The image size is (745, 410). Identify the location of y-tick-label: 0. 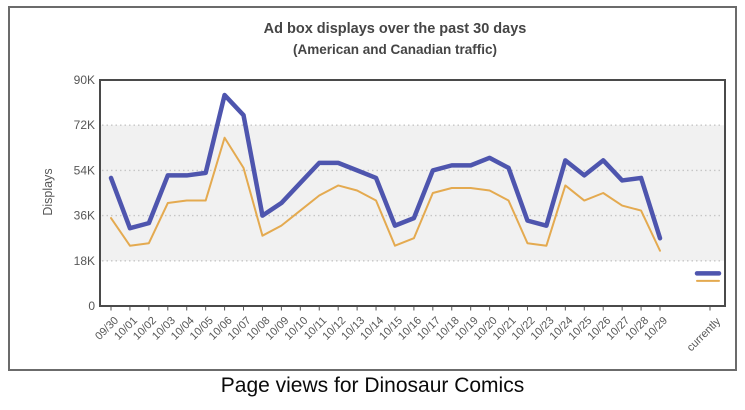
(91, 306).